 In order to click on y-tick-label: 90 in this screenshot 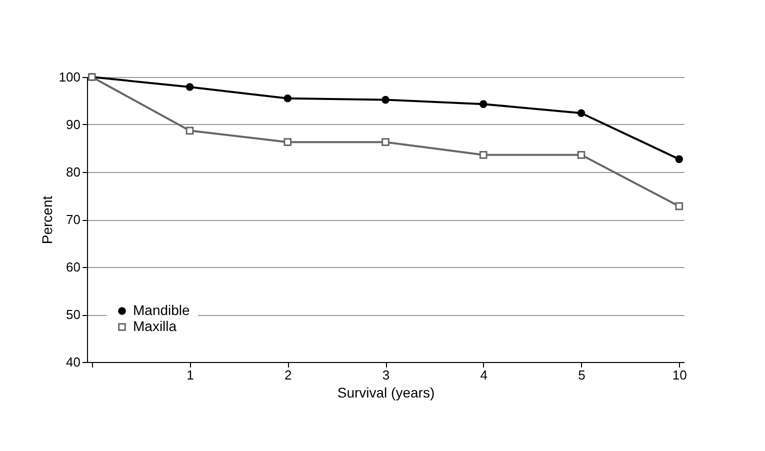, I will do `click(73, 124)`.